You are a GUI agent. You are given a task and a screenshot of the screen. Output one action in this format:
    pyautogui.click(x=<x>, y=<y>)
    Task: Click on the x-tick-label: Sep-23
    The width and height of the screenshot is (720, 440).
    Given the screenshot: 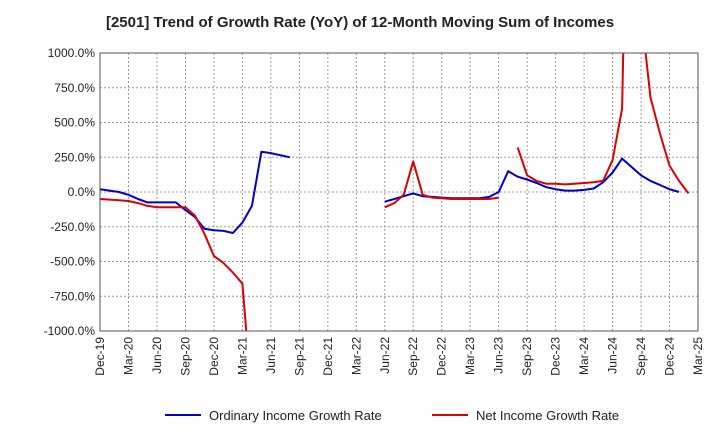 What is the action you would take?
    pyautogui.click(x=527, y=356)
    